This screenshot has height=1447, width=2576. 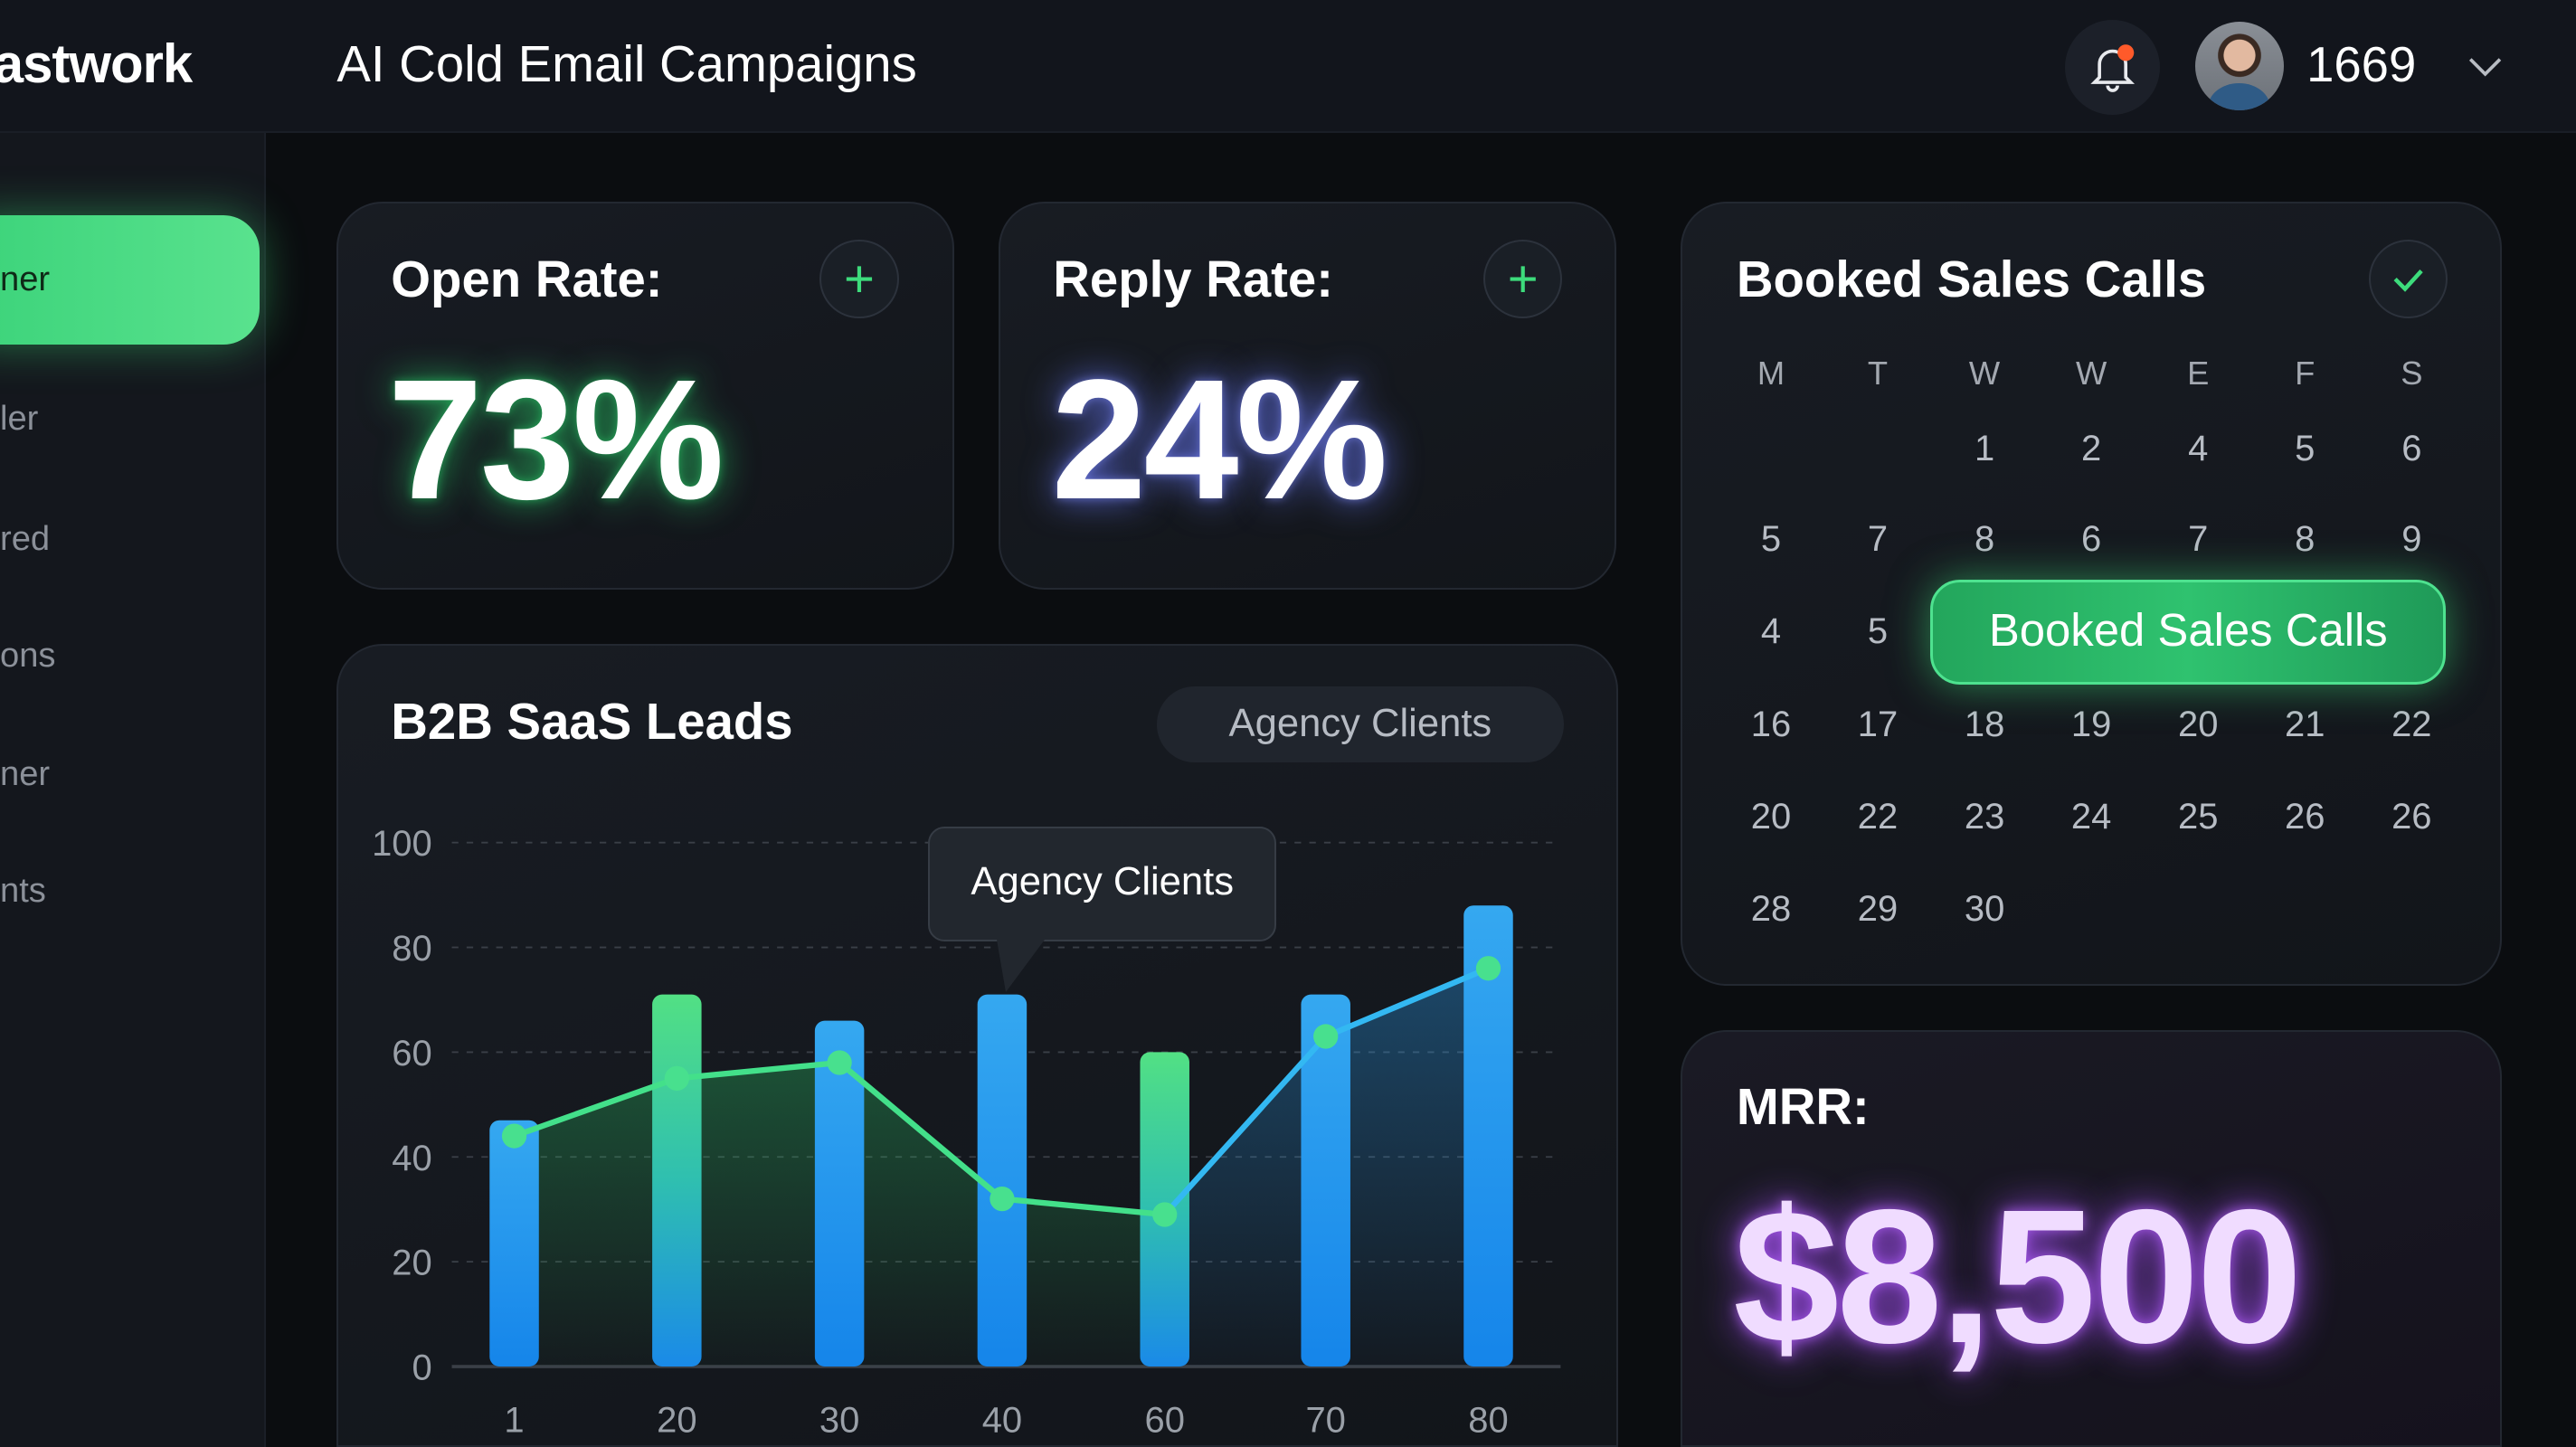 I want to click on y-tick-label: 80, so click(x=412, y=949).